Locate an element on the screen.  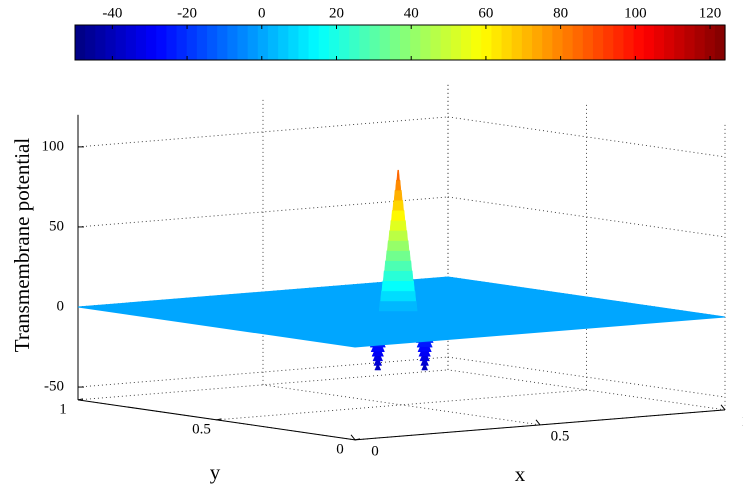
y-tick-label: 0.5 is located at coordinates (201, 429).